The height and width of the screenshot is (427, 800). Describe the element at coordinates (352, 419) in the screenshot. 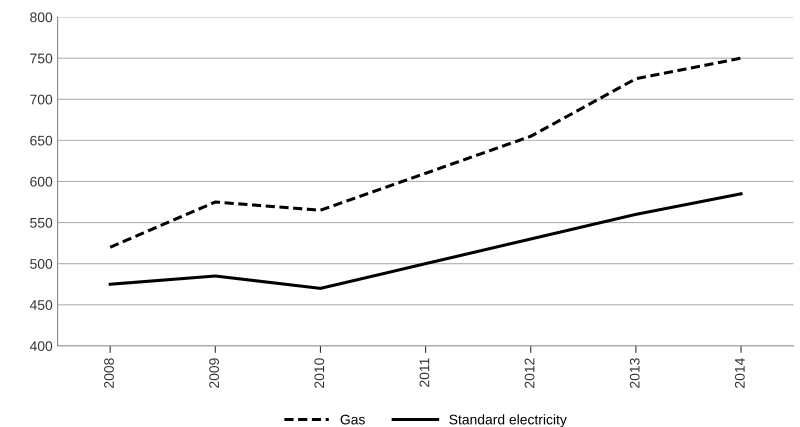

I see `legend-label: Gas` at that location.